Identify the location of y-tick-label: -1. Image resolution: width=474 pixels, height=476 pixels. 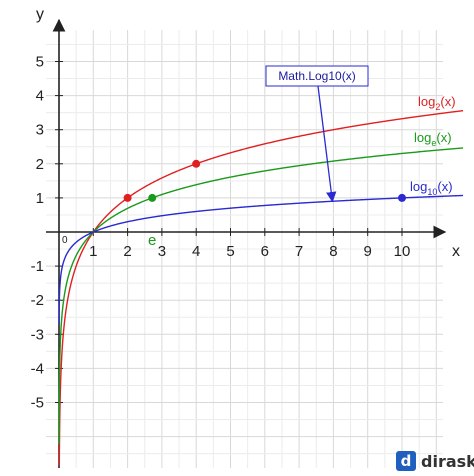
(37, 266).